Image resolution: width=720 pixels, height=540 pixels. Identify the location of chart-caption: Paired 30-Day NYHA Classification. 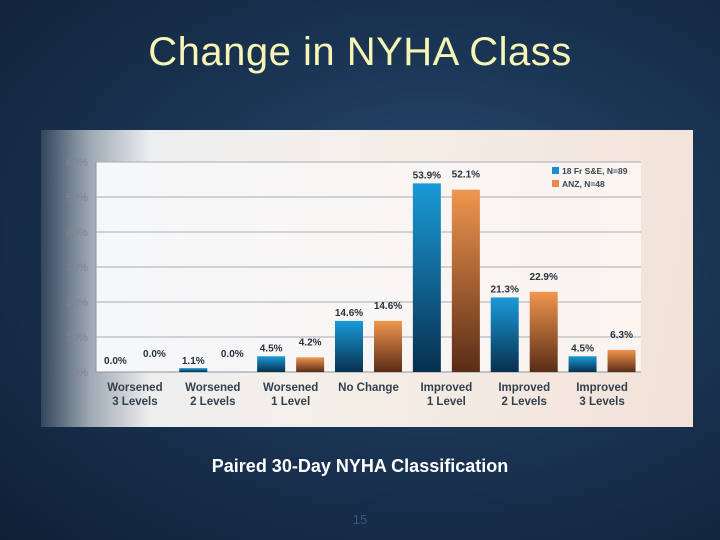
(360, 466).